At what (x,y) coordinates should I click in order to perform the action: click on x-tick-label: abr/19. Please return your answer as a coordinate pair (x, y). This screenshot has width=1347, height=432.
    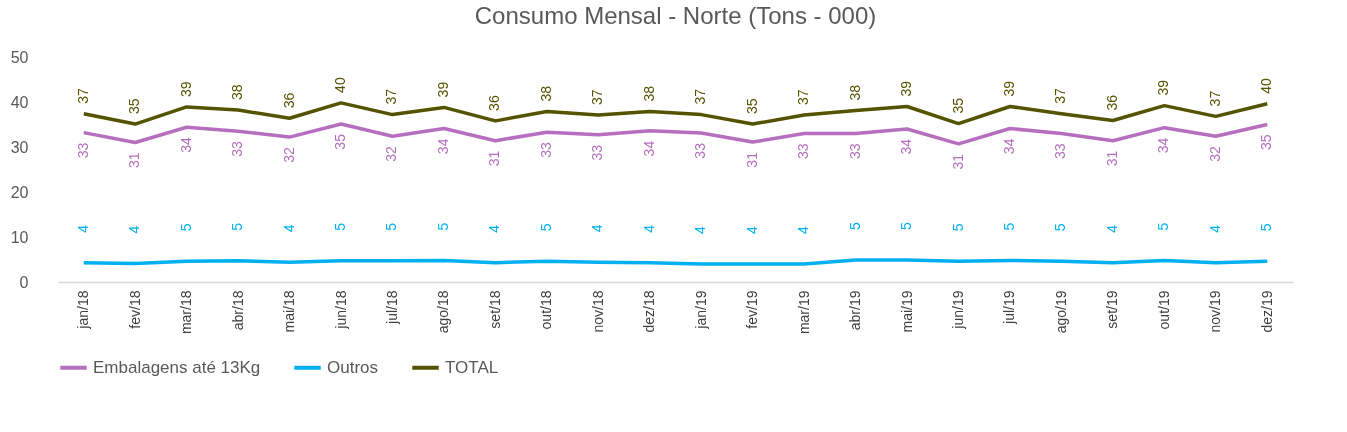
    Looking at the image, I should click on (855, 310).